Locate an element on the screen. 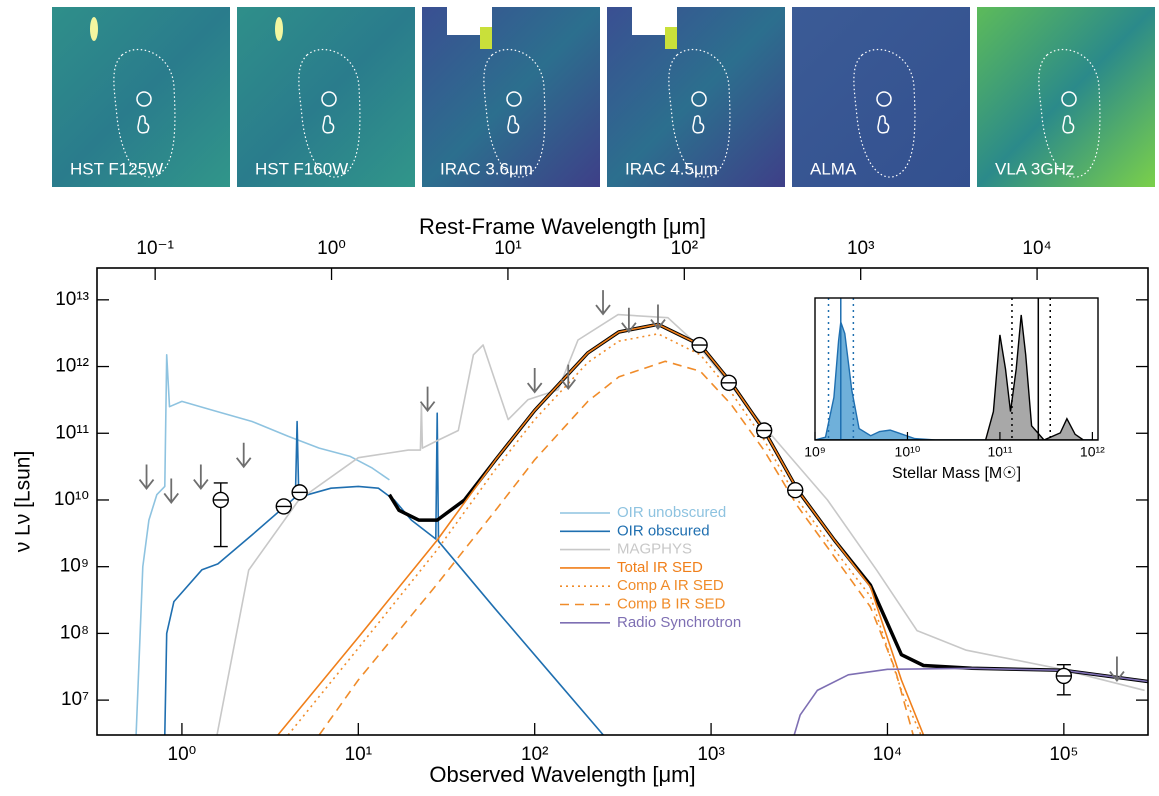 This screenshot has width=1159, height=796. legend-label: MAGPHYS is located at coordinates (654, 549).